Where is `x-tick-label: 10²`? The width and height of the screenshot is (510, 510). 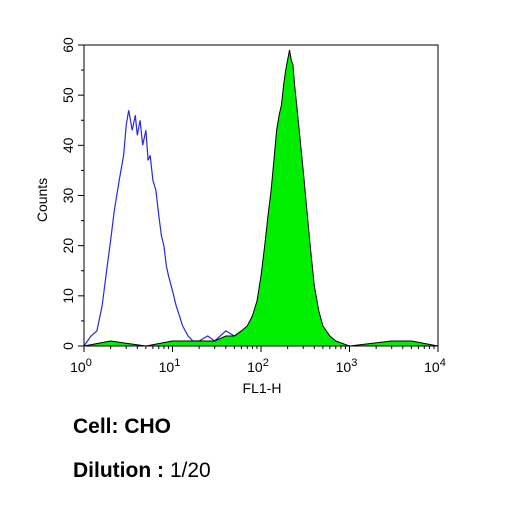 x-tick-label: 10² is located at coordinates (258, 366).